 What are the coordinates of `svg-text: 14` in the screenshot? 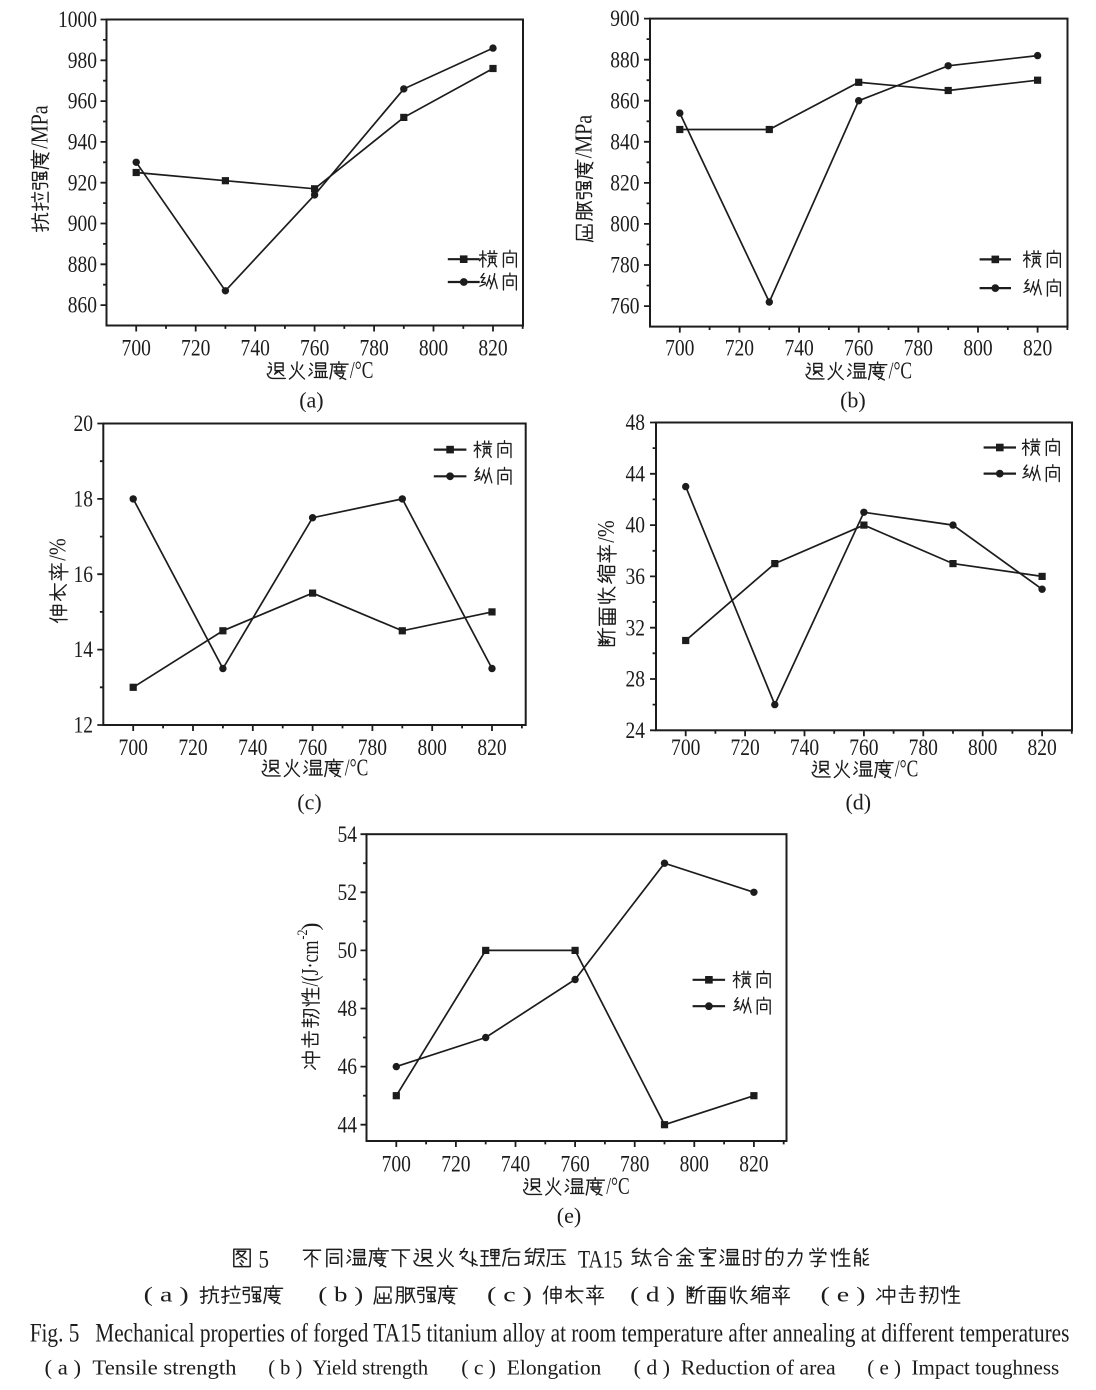 It's located at (84, 649).